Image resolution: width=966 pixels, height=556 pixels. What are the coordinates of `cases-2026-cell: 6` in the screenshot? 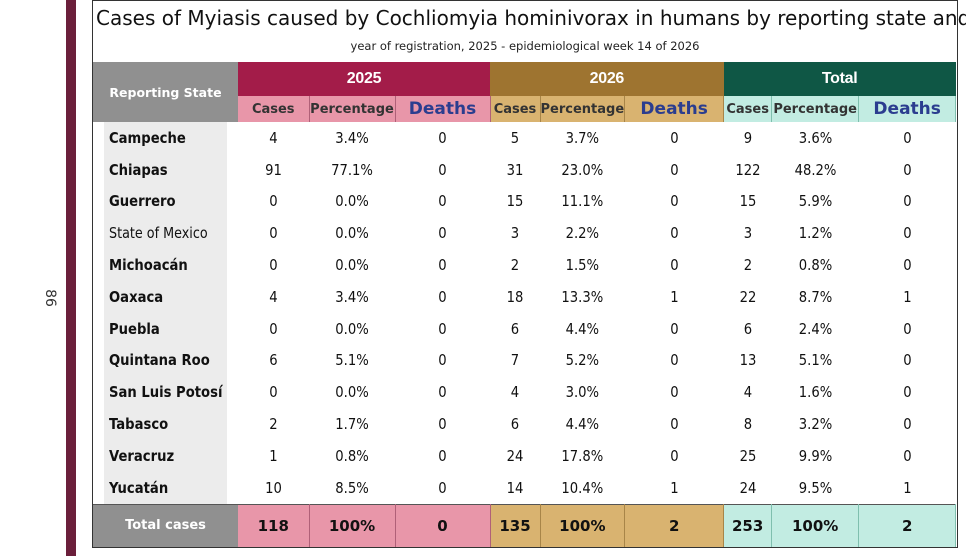 It's located at (515, 424).